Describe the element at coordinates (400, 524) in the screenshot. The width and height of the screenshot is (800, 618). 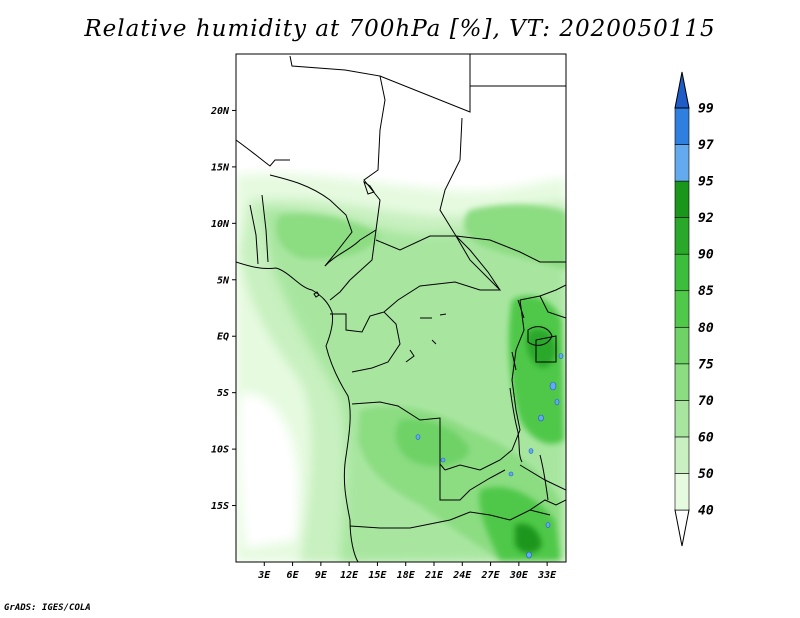
I see `border-angola-namibia` at that location.